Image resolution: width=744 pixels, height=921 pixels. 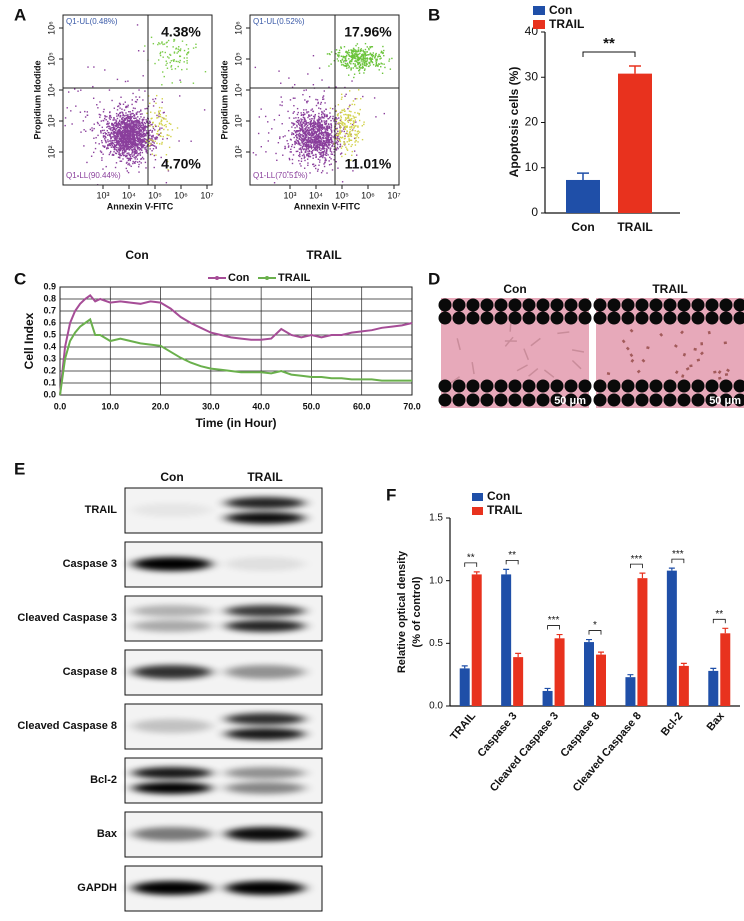 I want to click on quadrant-percent: 17.96%, so click(x=368, y=32).